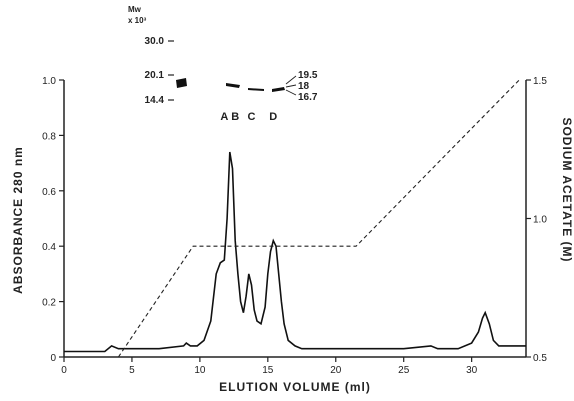 The height and width of the screenshot is (401, 574). I want to click on y-left-tick-label: 0.4, so click(49, 247).